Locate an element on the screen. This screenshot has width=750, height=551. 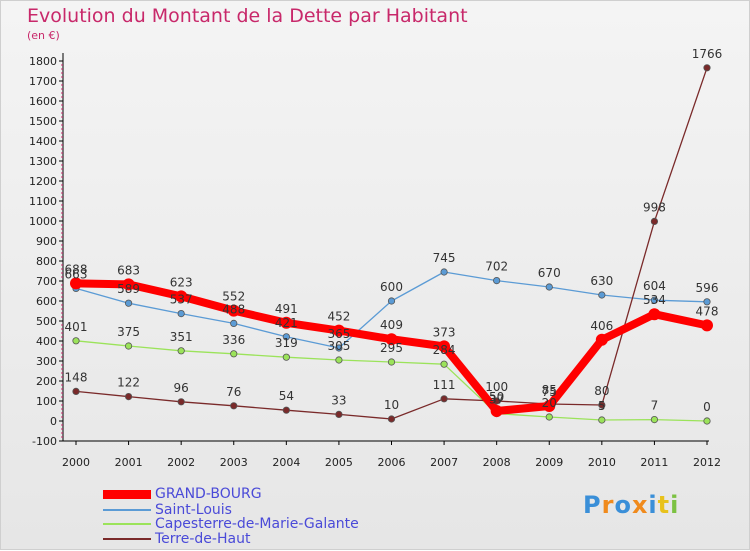
x-tick-label: 2002 is located at coordinates (181, 462).